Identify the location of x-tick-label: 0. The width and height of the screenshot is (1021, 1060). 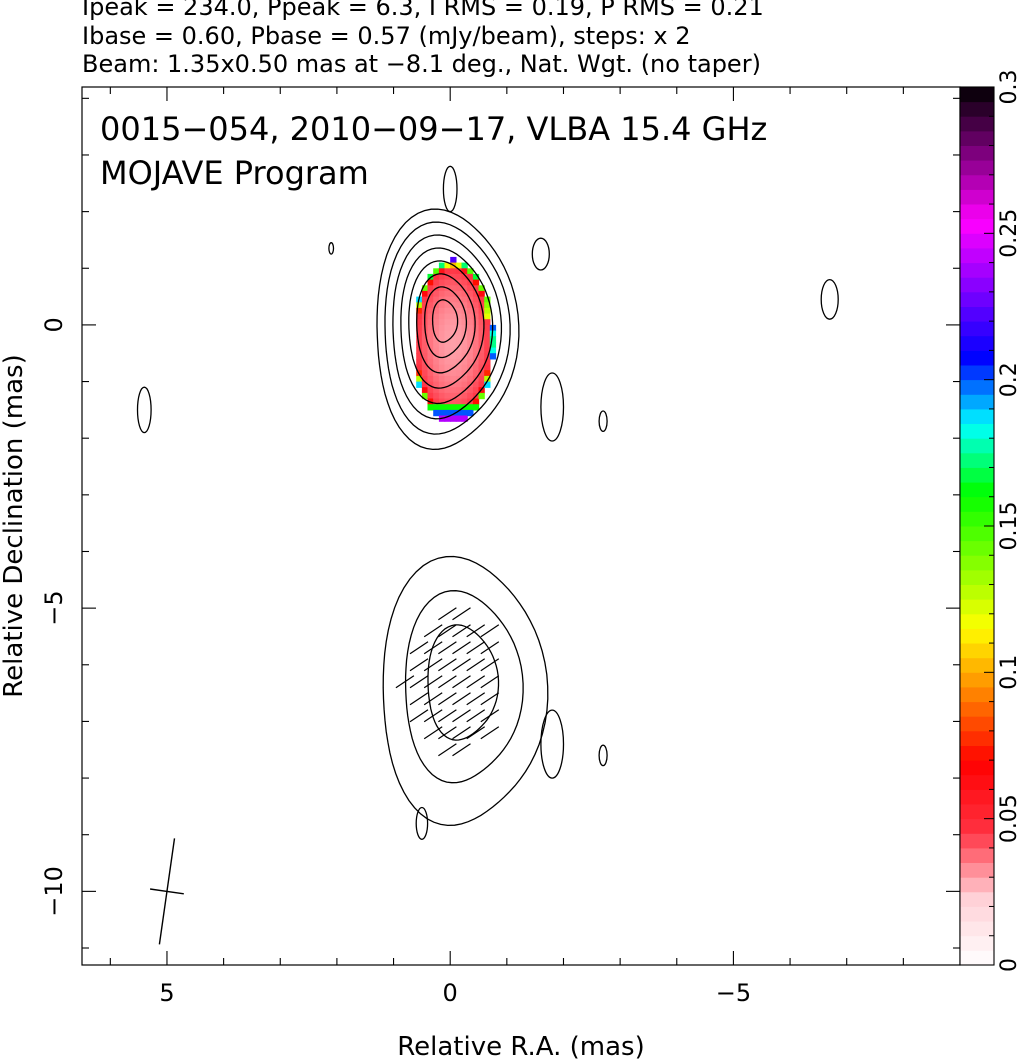
(450, 993).